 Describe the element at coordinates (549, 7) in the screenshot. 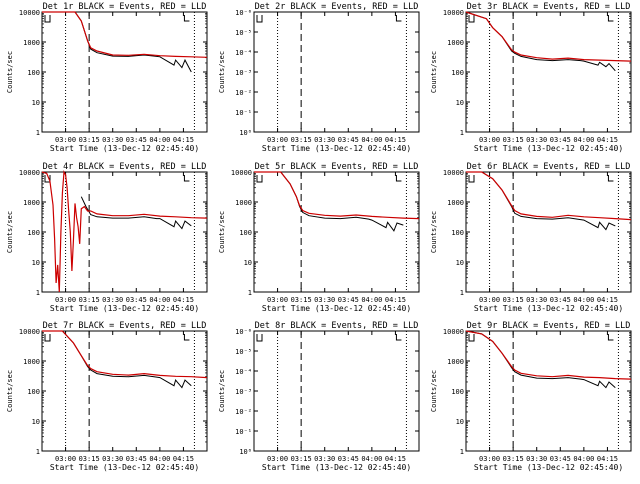

I see `chart-title: Det 3r BLACK = Events, RED = LLD` at that location.